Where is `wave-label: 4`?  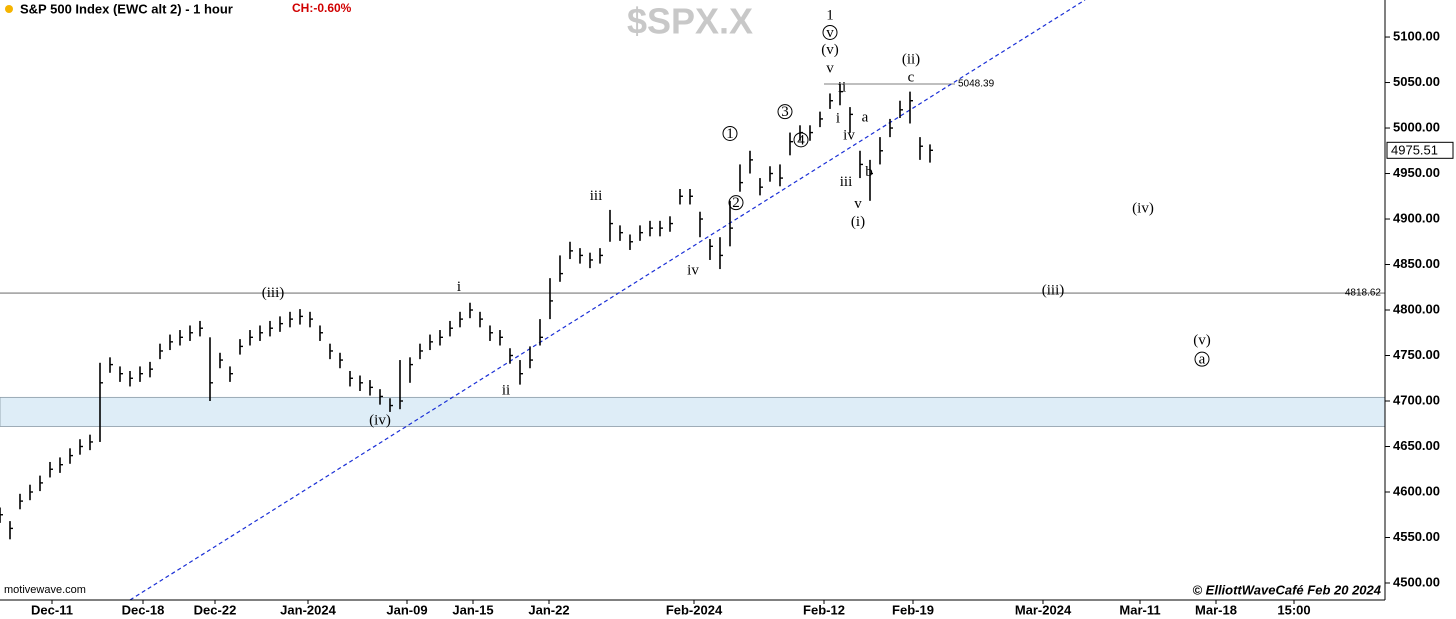
wave-label: 4 is located at coordinates (801, 140).